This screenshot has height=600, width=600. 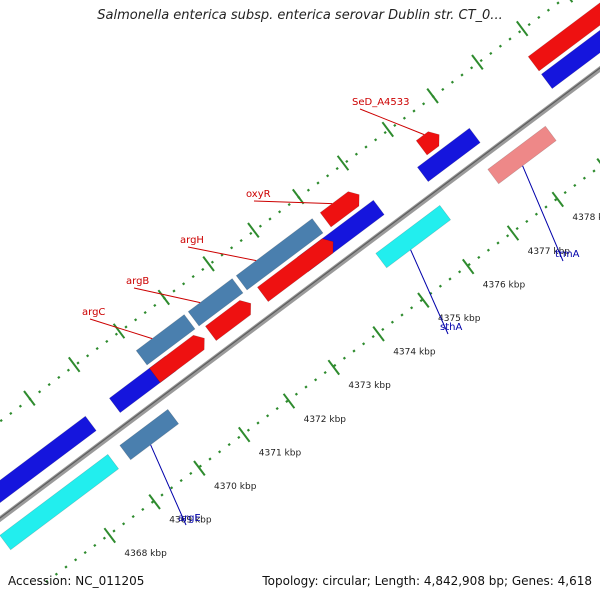 What do you see at coordinates (137, 281) in the screenshot?
I see `gene-label-argB: argB` at bounding box center [137, 281].